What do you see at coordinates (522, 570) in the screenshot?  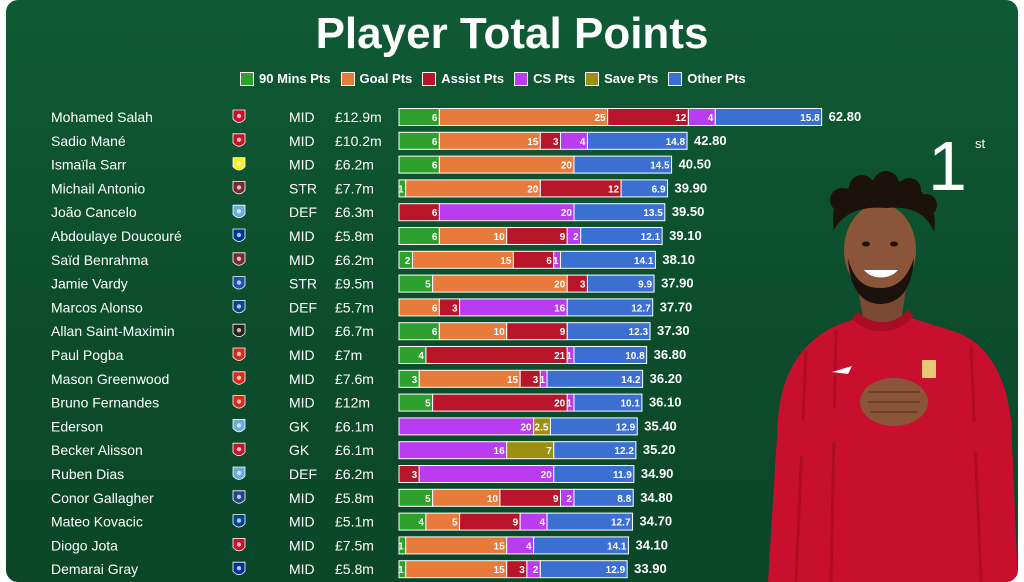 I see `segment-label: 3` at bounding box center [522, 570].